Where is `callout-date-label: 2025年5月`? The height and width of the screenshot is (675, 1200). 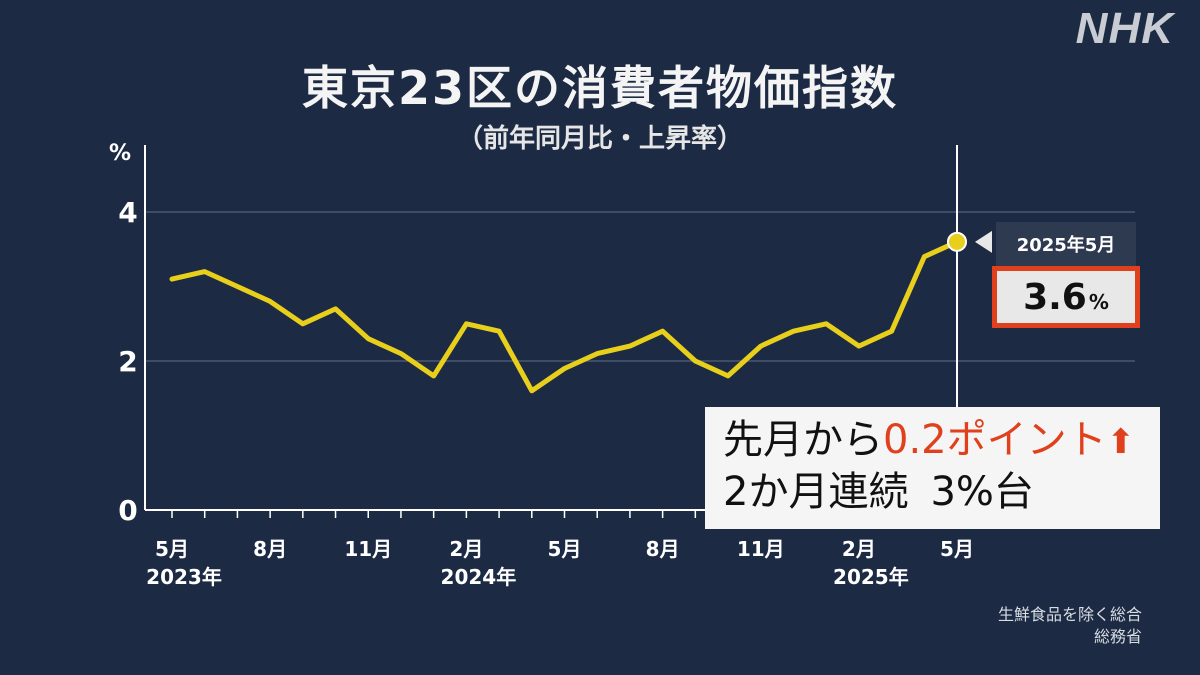 callout-date-label: 2025年5月 is located at coordinates (1066, 244).